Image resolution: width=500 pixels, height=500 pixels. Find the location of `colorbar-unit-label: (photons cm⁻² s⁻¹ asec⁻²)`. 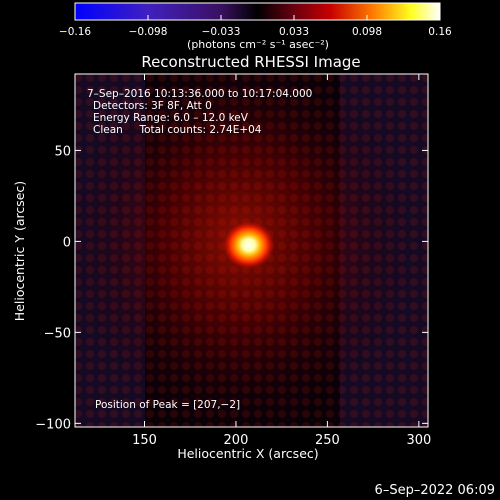

colorbar-unit-label: (photons cm⁻² s⁻¹ asec⁻²) is located at coordinates (258, 44).